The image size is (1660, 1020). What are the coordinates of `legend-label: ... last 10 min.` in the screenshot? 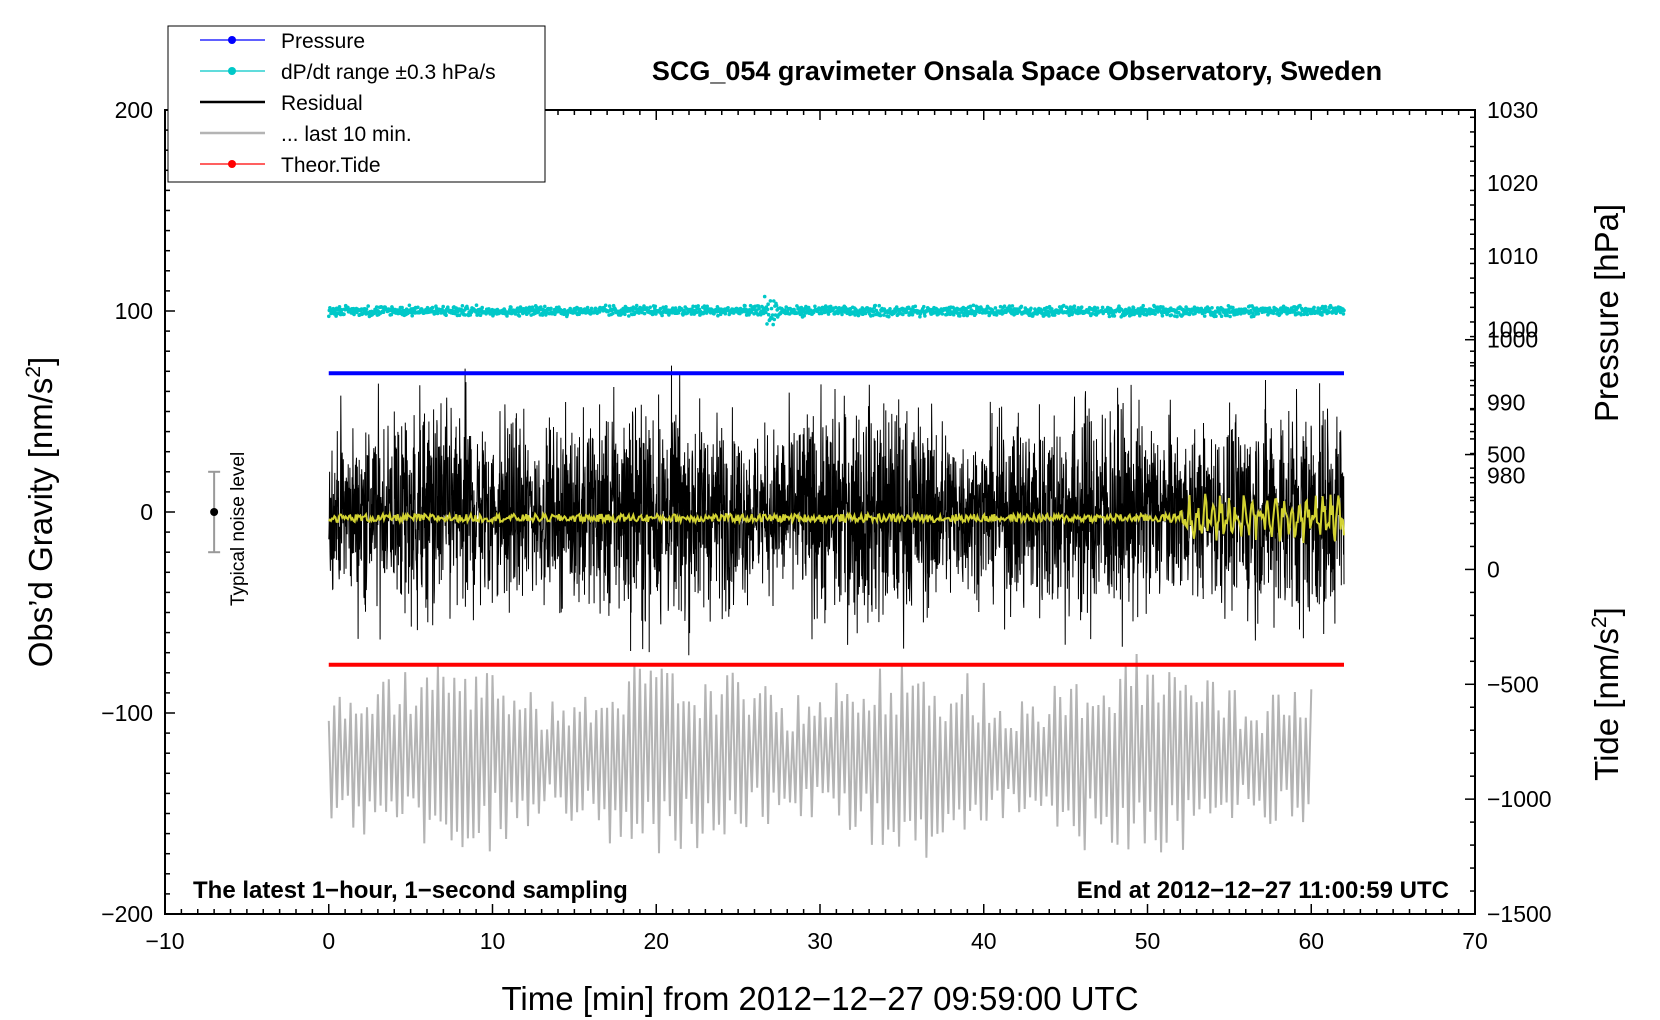 It's located at (346, 134).